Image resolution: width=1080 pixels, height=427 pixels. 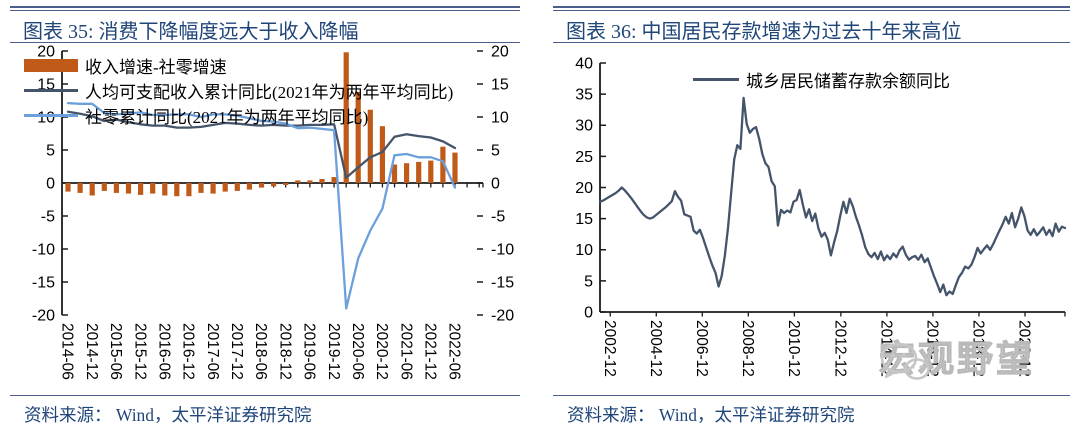 What do you see at coordinates (711, 415) in the screenshot?
I see `figure-36-source: 资料来源： Wind，太平洋证券研究院` at bounding box center [711, 415].